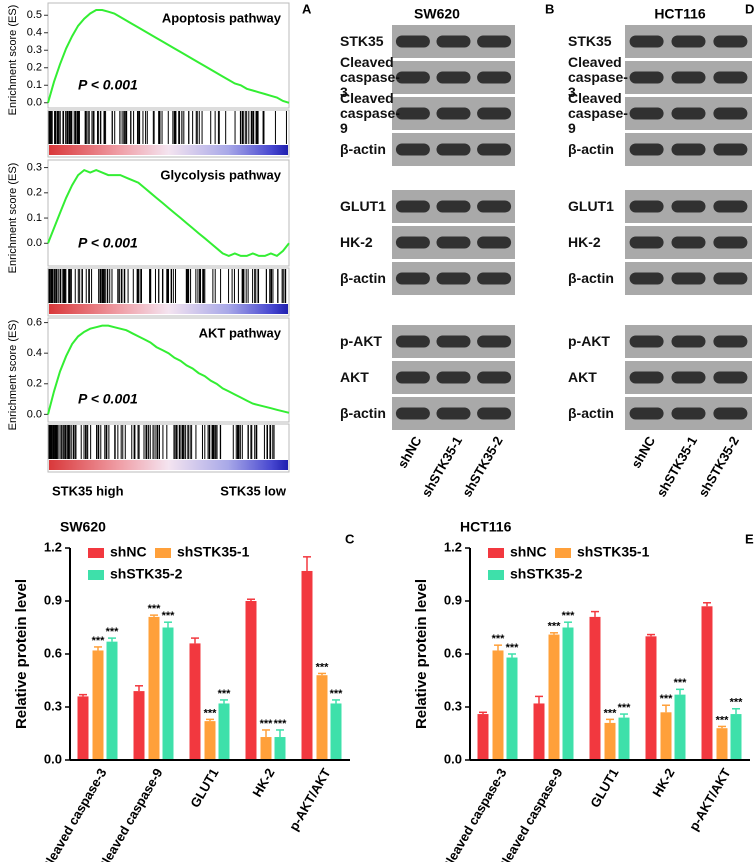  I want to click on lane-label: shSTK35-2, so click(482, 467).